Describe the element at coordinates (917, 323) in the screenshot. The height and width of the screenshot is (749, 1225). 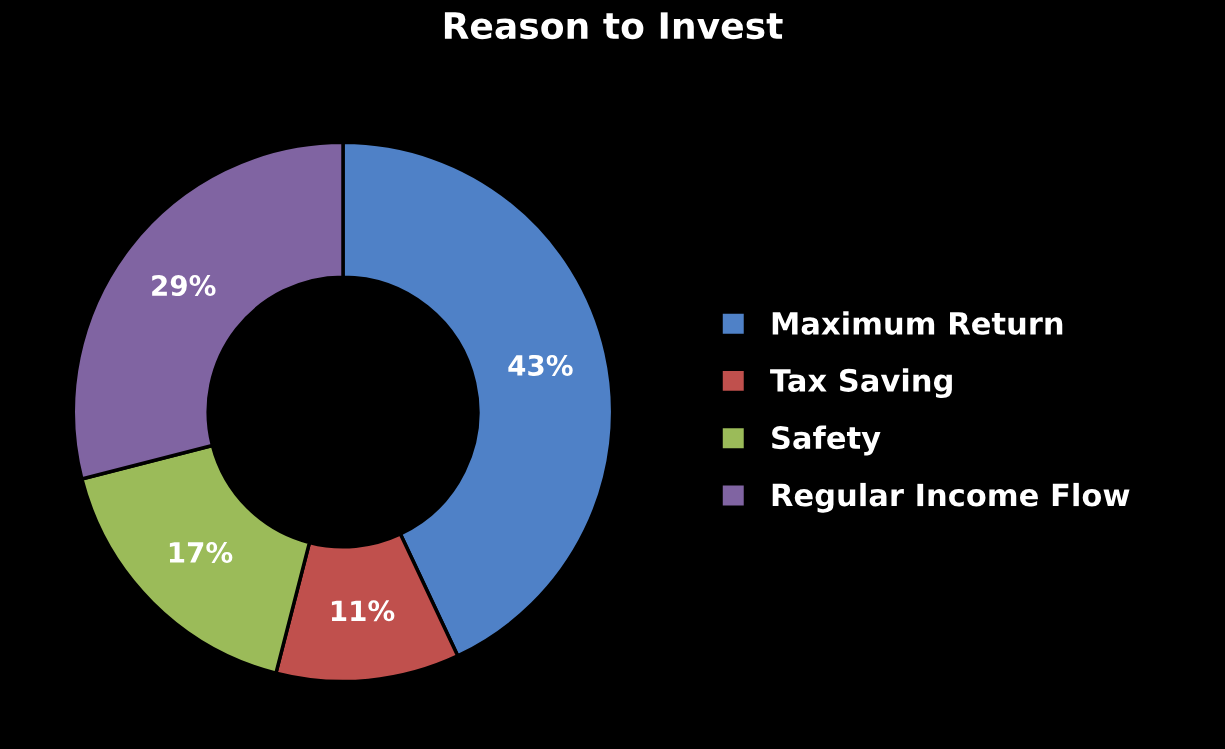
I see `legend-label: Maximum Return` at that location.